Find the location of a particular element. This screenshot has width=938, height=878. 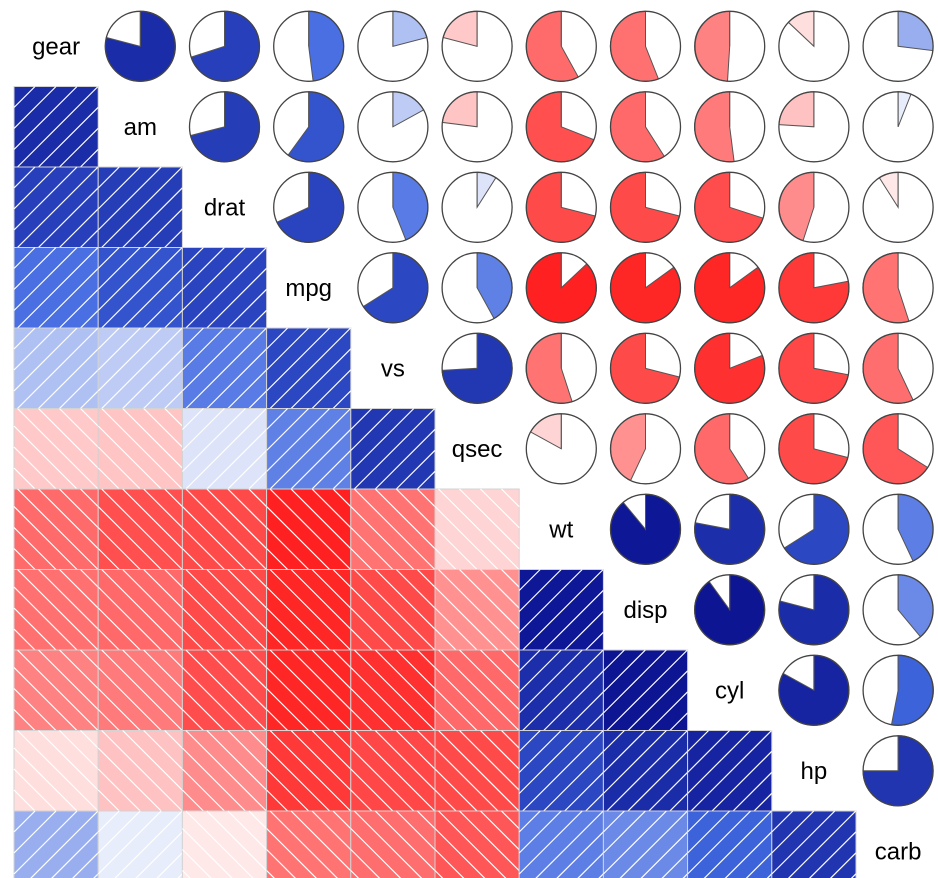

shade-cell-wt-am is located at coordinates (140, 529).